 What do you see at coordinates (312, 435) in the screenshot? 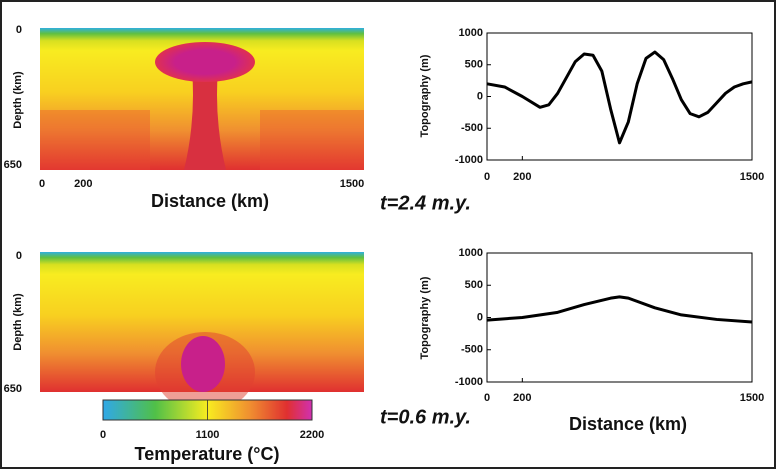
I see `colorbar-tick-label: 2200` at bounding box center [312, 435].